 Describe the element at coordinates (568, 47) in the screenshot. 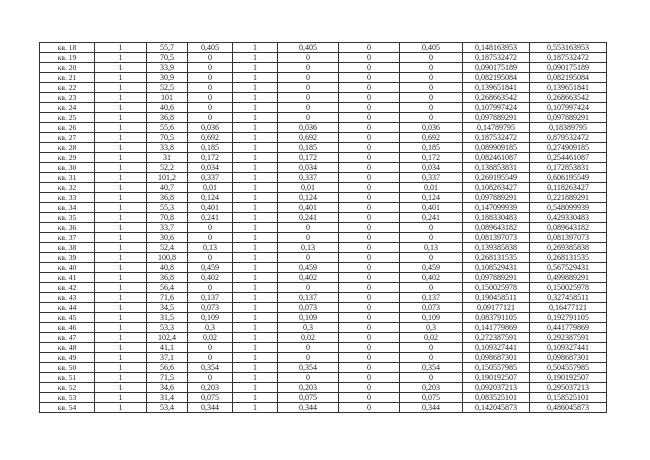

I see `table-cell: 0,553163953` at that location.